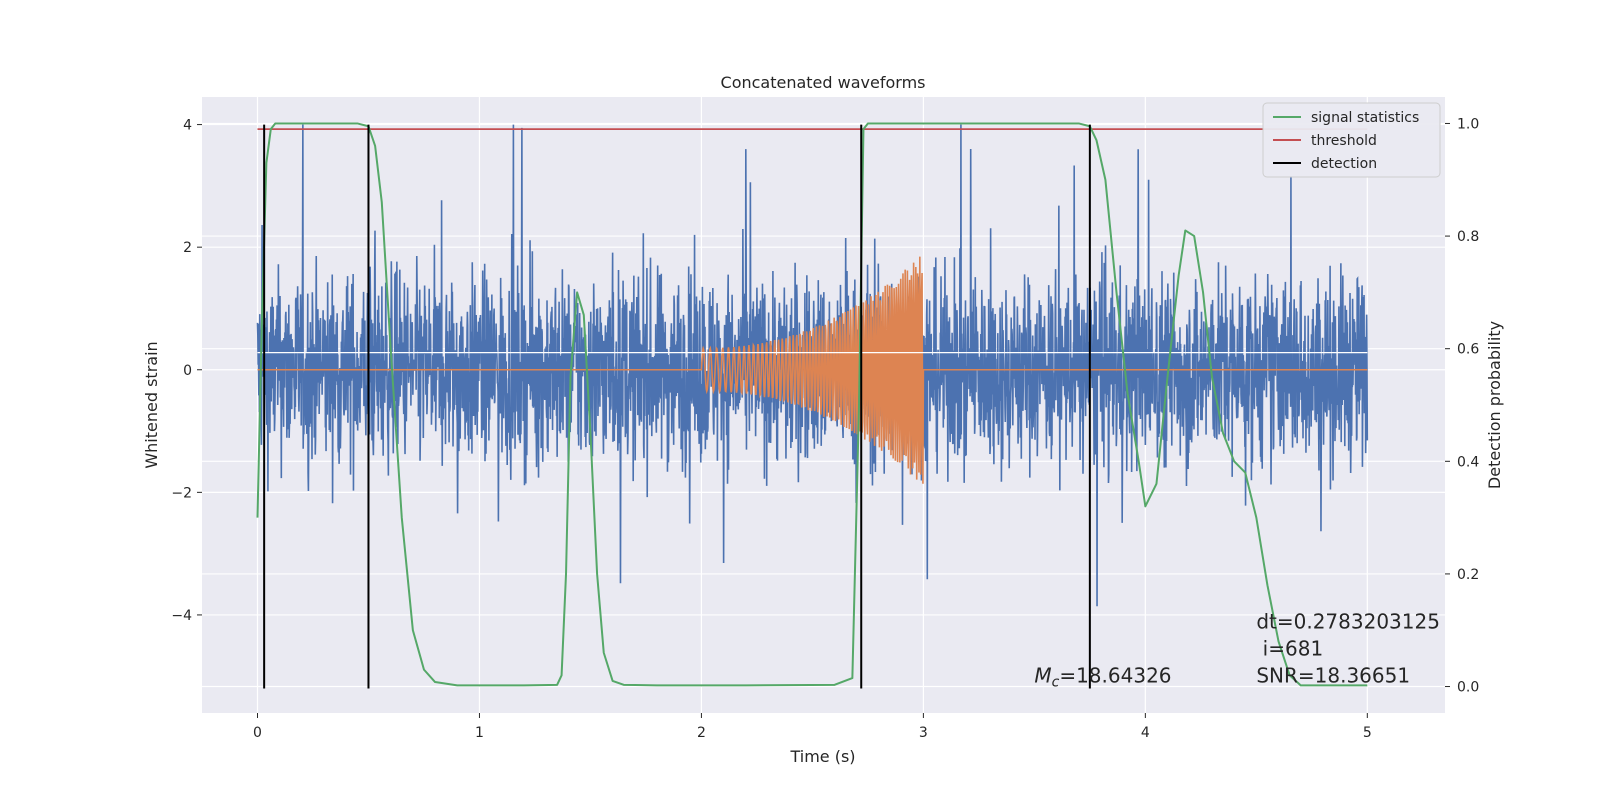 The image size is (1600, 800). Describe the element at coordinates (1333, 675) in the screenshot. I see `annotation-line: SNR=18.36651` at that location.